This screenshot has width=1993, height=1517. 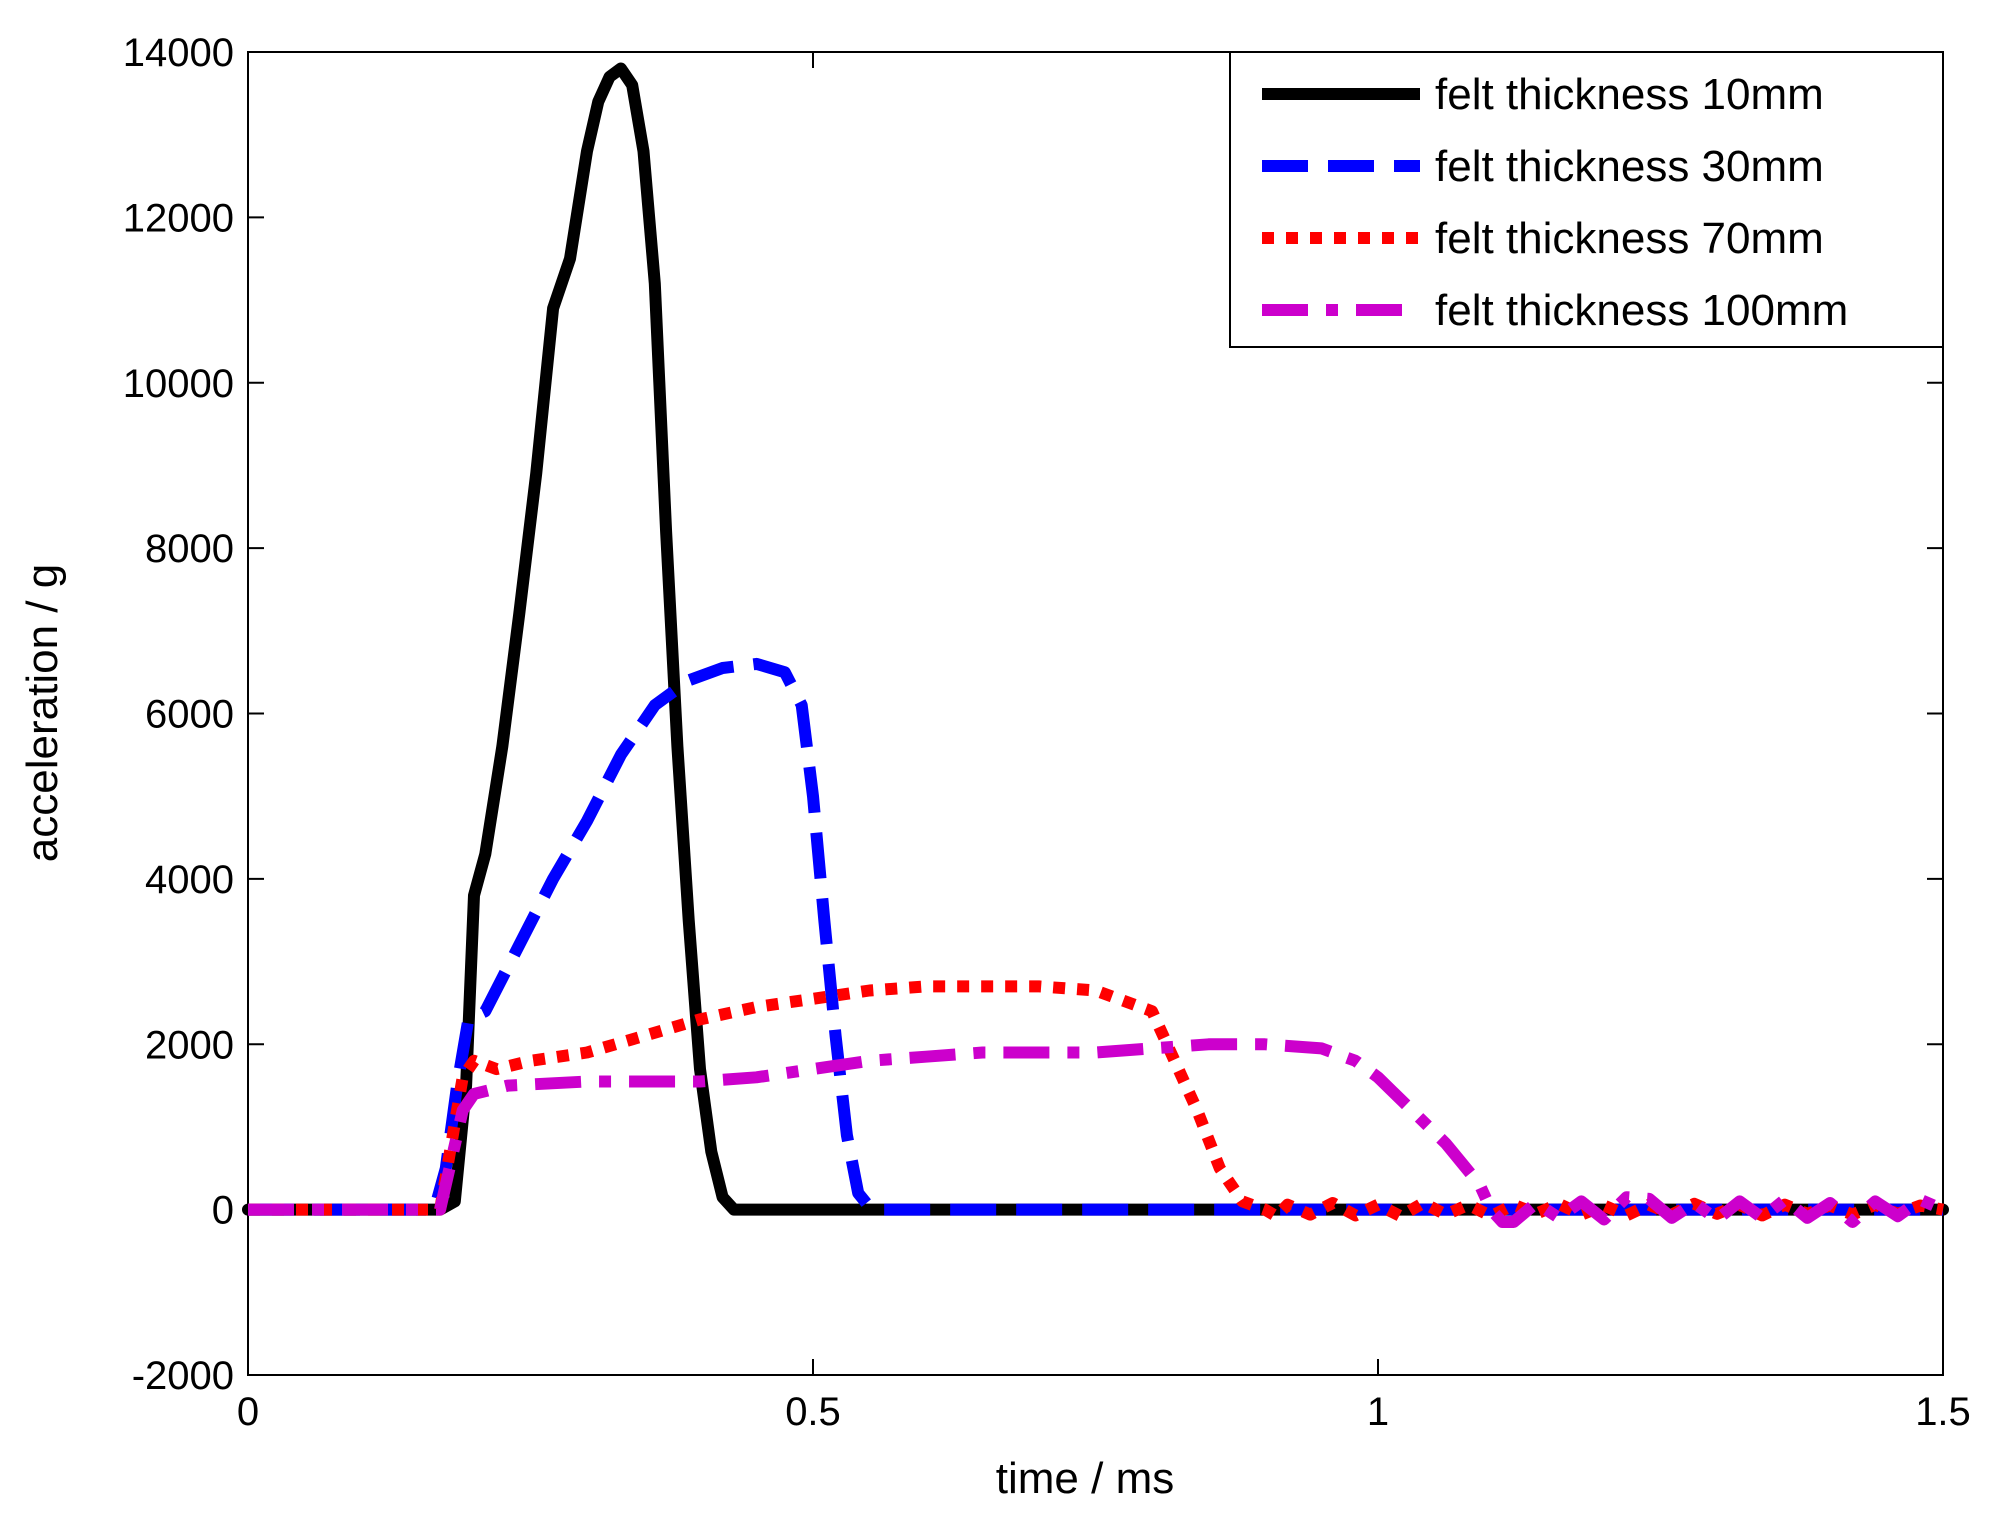 I want to click on legend-label-3: felt thickness 70mm, so click(x=1629, y=238).